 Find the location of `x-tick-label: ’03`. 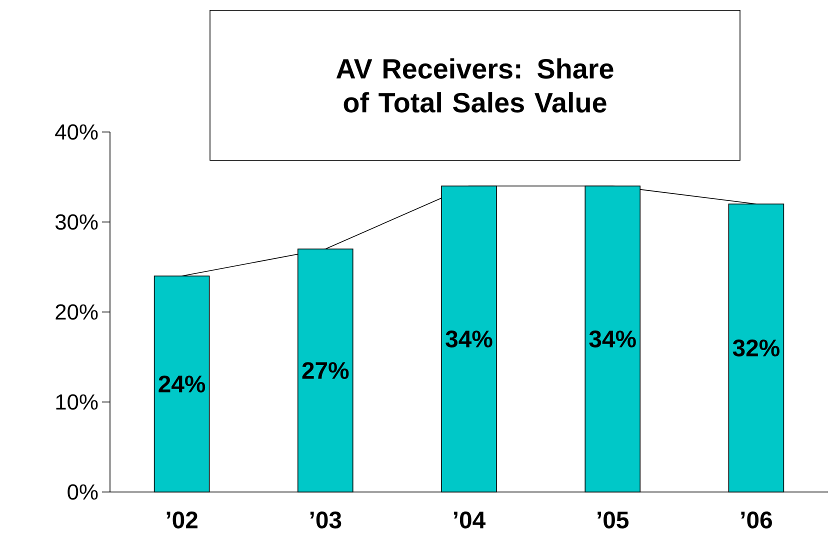

x-tick-label: ’03 is located at coordinates (326, 520).